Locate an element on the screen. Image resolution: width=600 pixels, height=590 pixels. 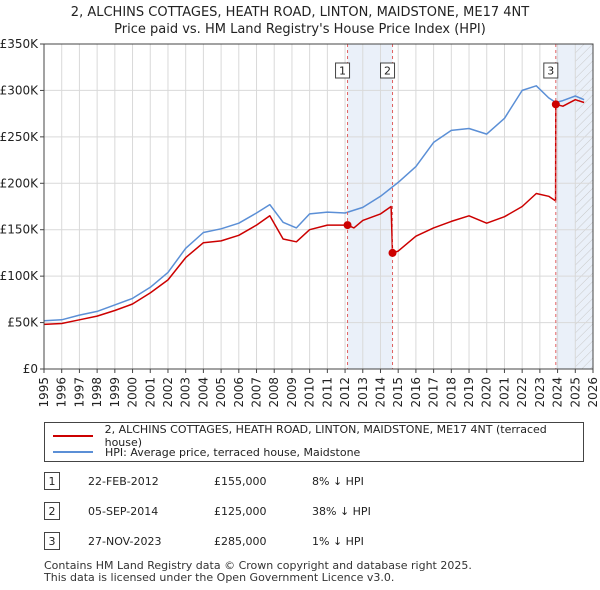
y-tick-label: £200K is located at coordinates (19, 183).